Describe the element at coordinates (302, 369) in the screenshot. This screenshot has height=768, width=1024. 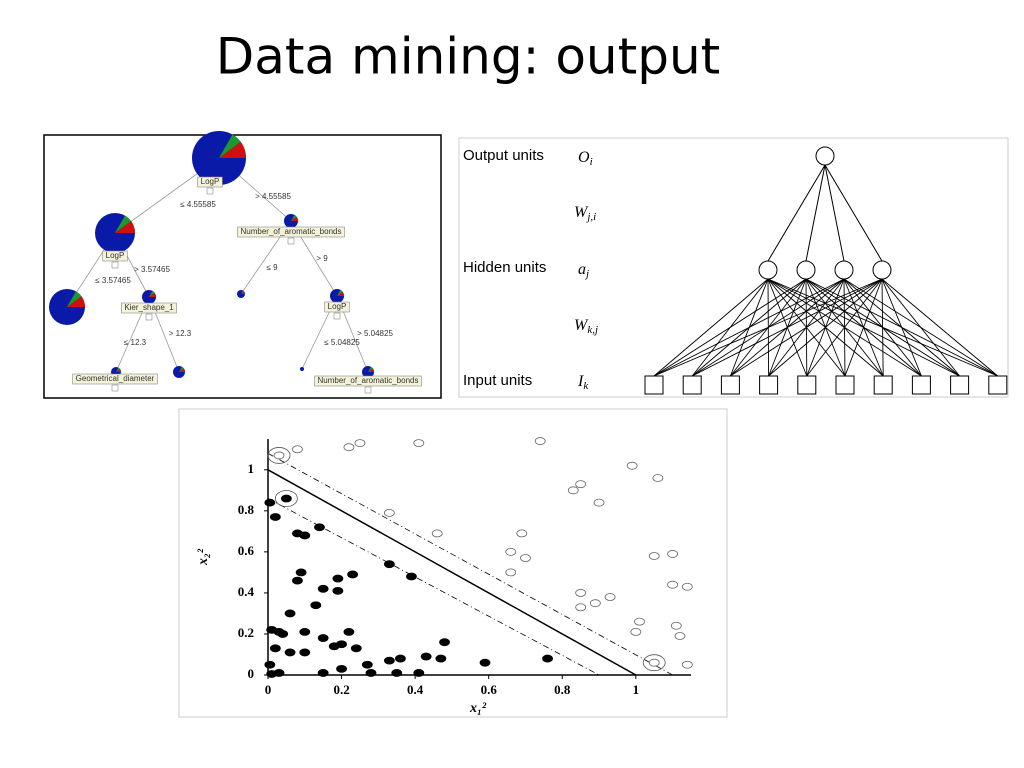
I see `pie-node` at that location.